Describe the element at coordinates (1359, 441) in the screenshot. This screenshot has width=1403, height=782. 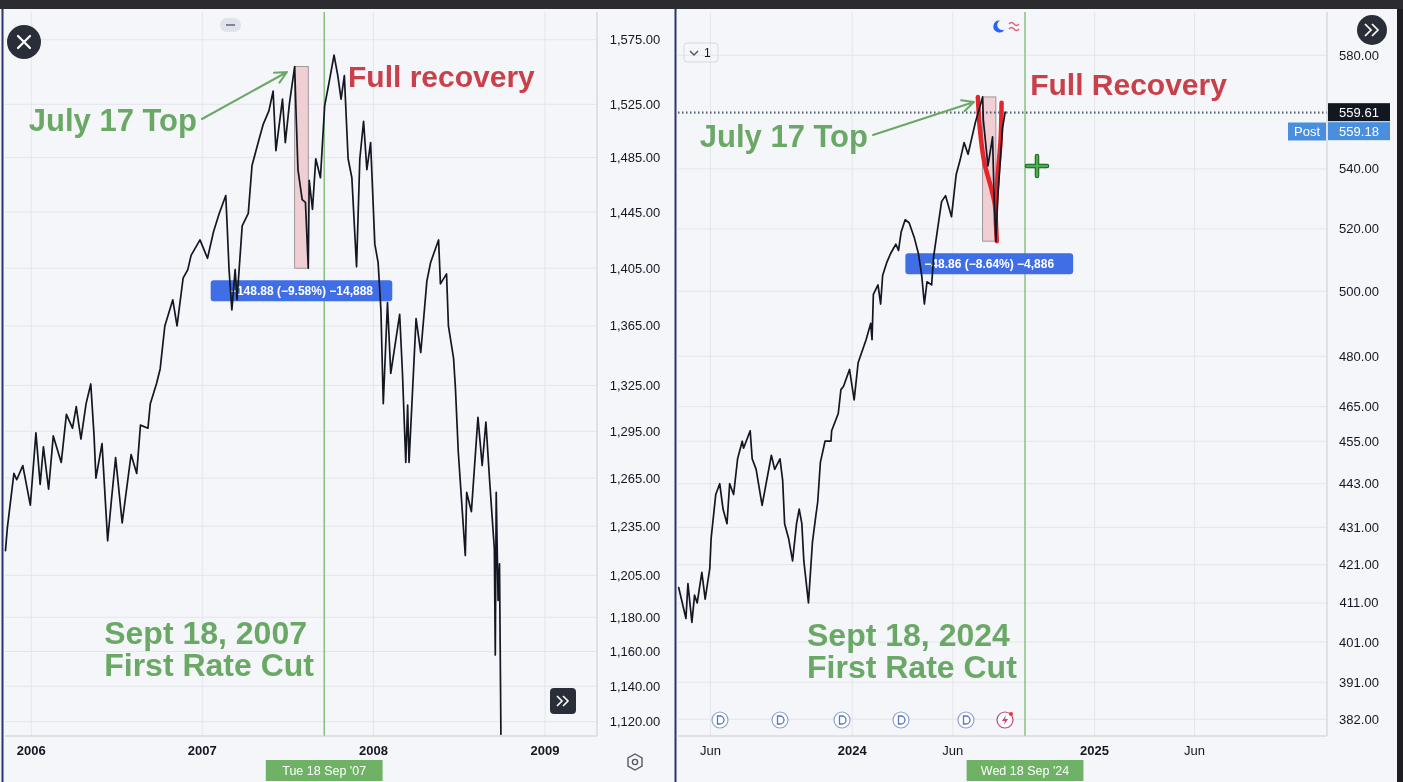
I see `y-tick-label: 455.00` at that location.